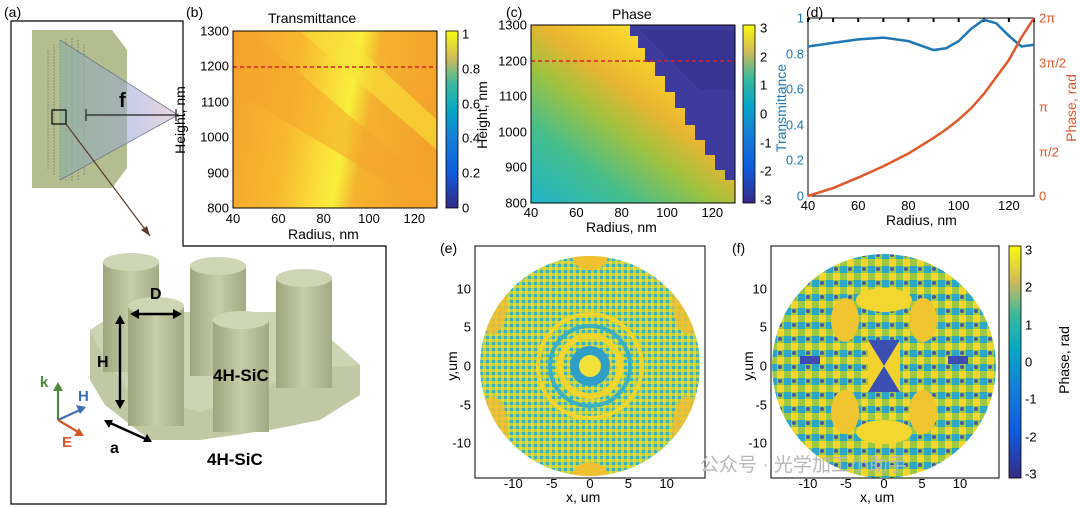 The width and height of the screenshot is (1080, 508). I want to click on panel-c-y-tick-1: 1200, so click(512, 61).